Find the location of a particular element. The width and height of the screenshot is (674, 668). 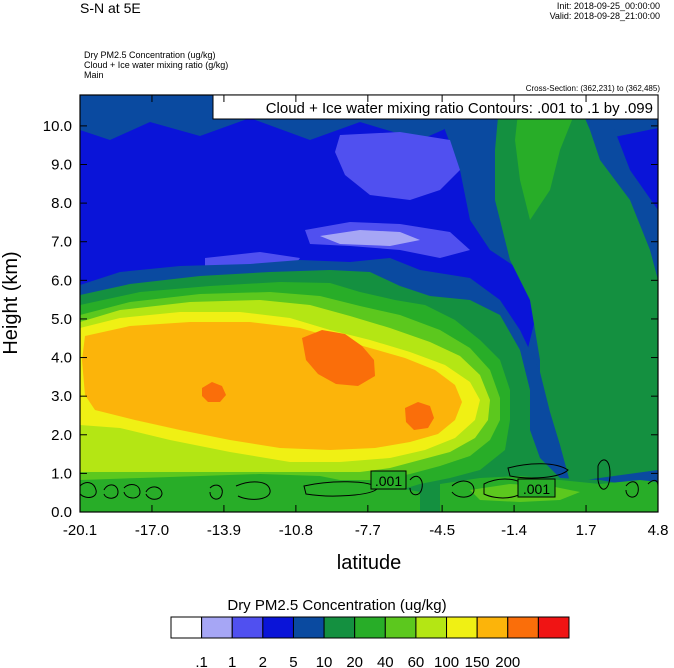

colorbar-label: .1 is located at coordinates (201, 661).